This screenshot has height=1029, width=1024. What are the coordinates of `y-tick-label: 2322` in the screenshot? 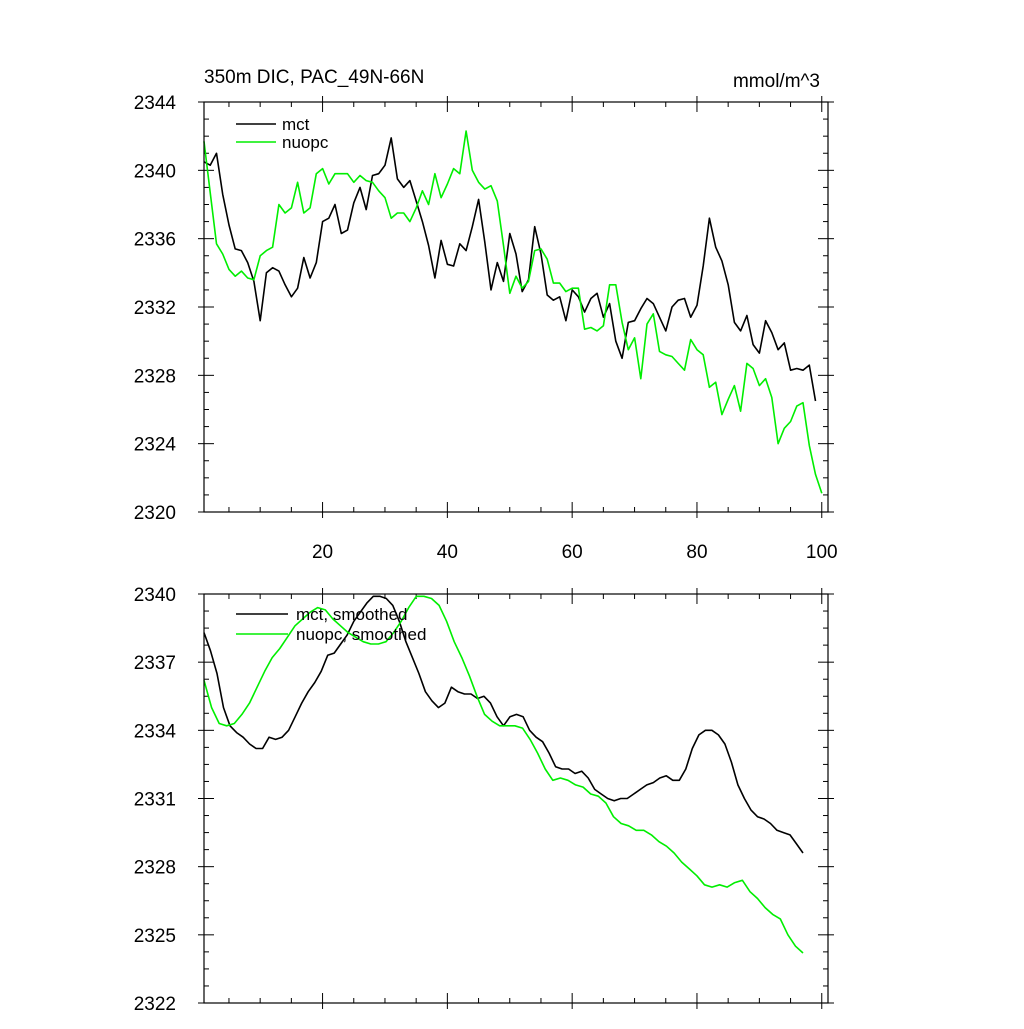 It's located at (155, 1004).